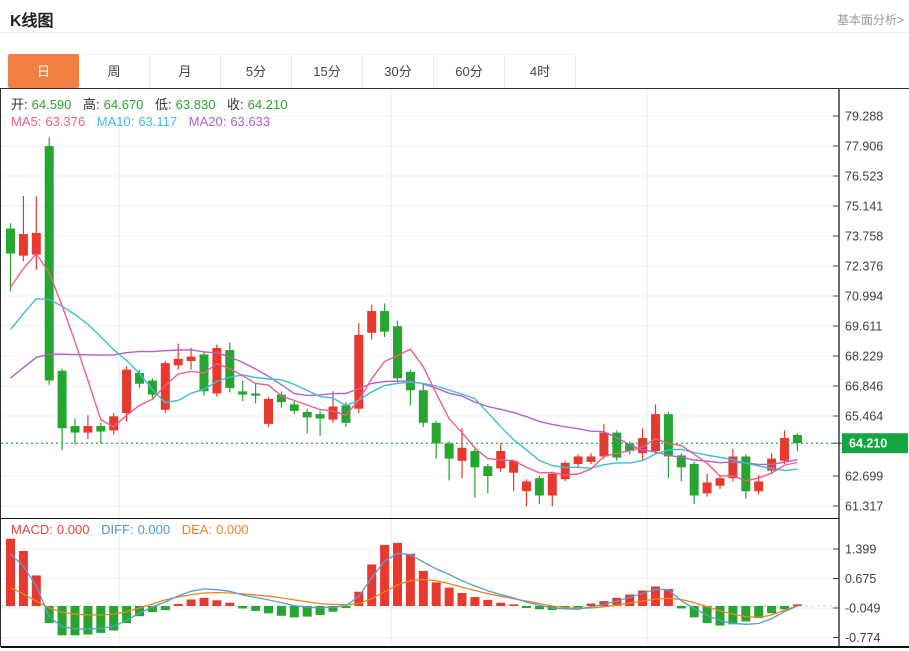  What do you see at coordinates (860, 579) in the screenshot?
I see `svg-text: 0.675` at bounding box center [860, 579].